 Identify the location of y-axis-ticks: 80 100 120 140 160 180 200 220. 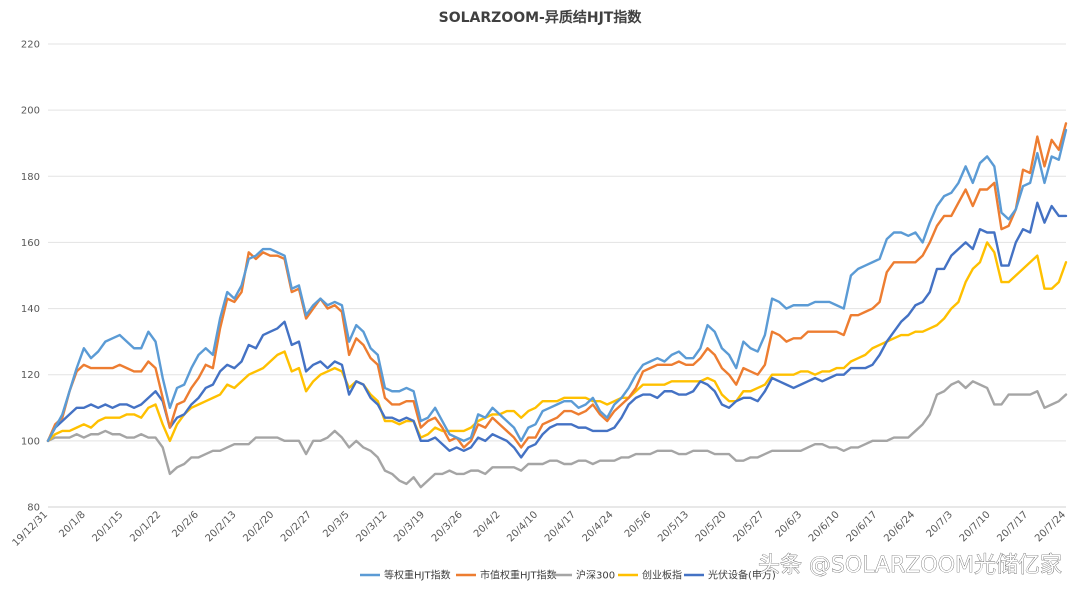
(30, 277).